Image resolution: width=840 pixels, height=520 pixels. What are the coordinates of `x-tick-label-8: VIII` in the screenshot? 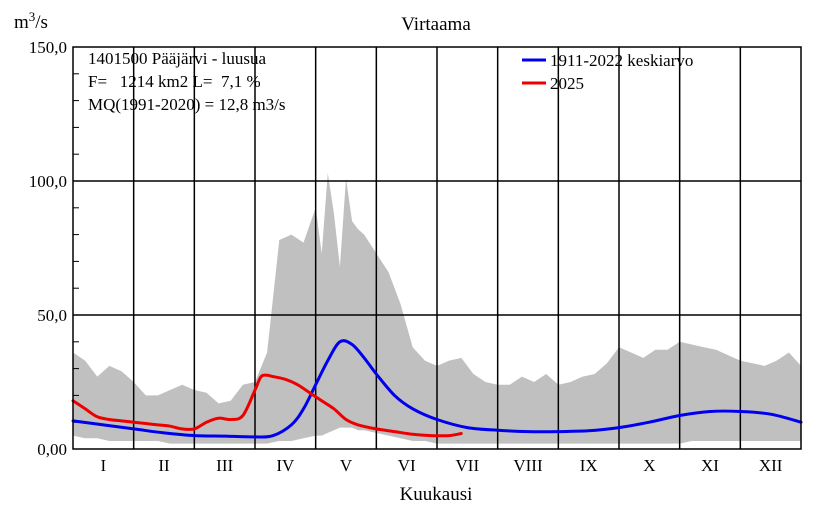 It's located at (528, 465).